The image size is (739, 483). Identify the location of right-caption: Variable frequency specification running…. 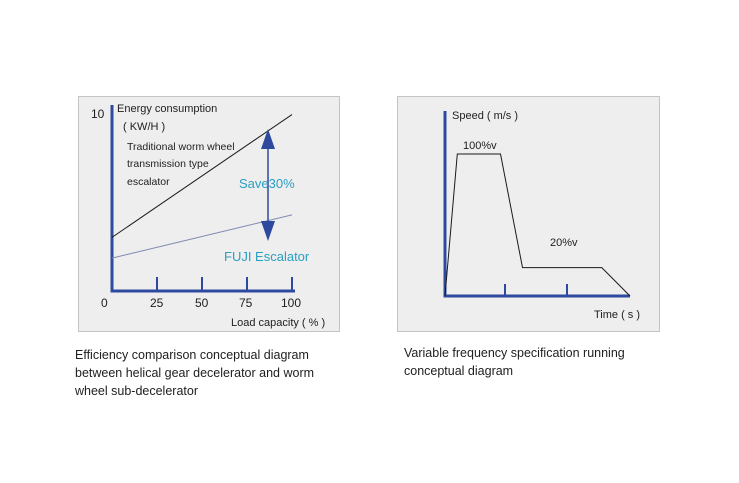
(554, 362).